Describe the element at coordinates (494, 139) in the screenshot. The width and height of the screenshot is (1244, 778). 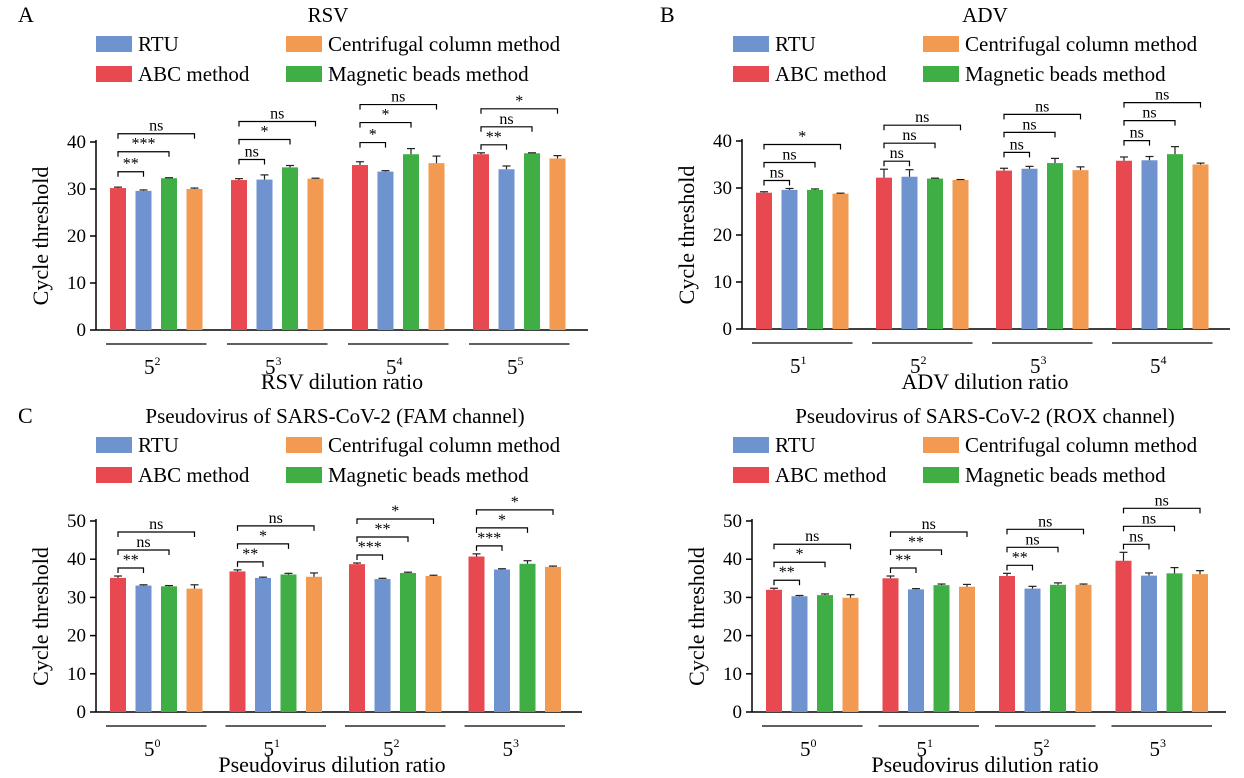
I see `significance-bracket: **` at that location.